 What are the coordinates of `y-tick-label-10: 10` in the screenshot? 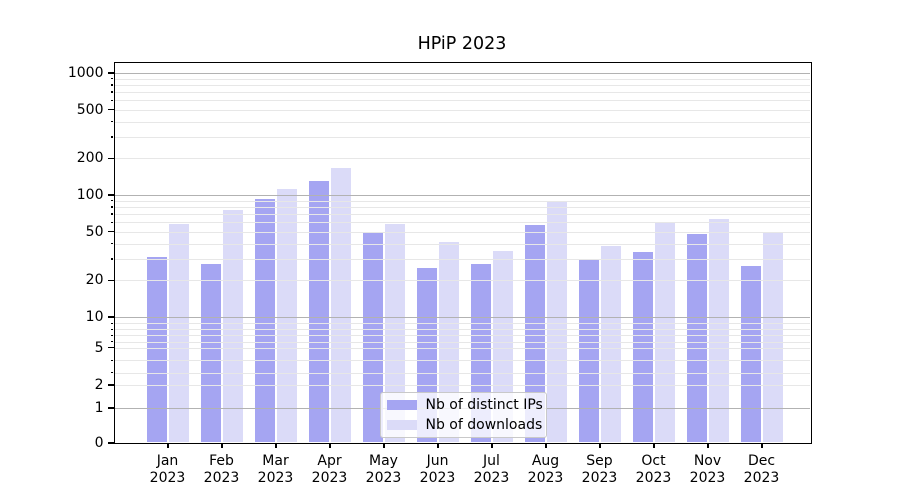 It's located at (94, 317).